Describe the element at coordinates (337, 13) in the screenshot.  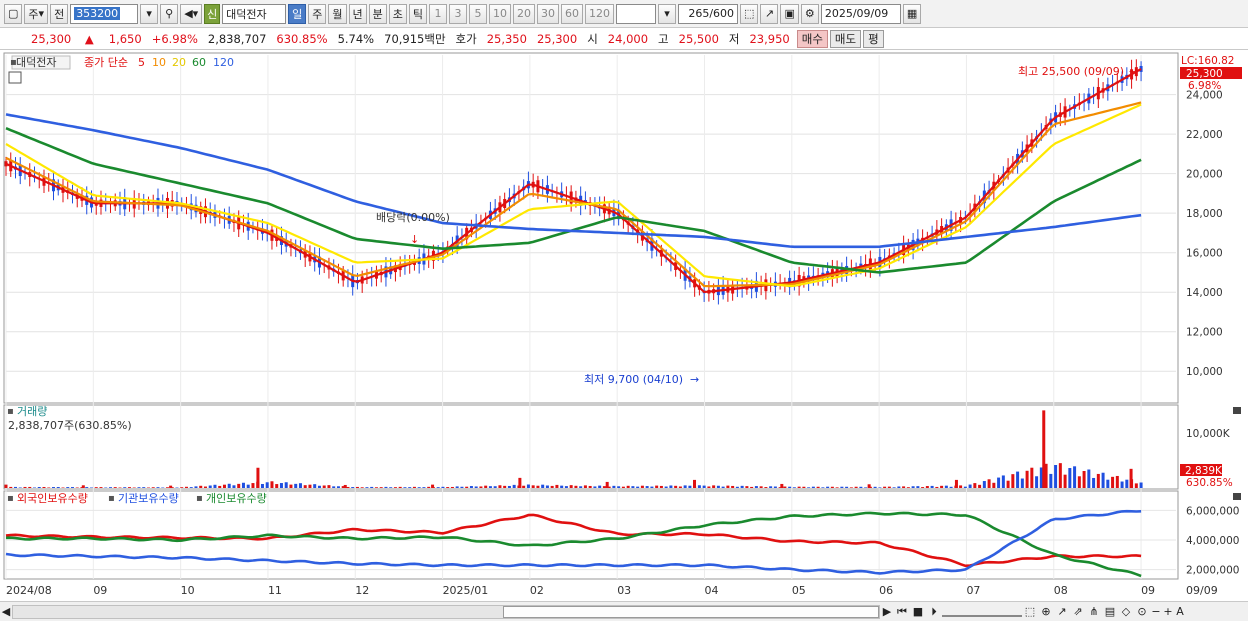
I see `period-month: 월` at that location.